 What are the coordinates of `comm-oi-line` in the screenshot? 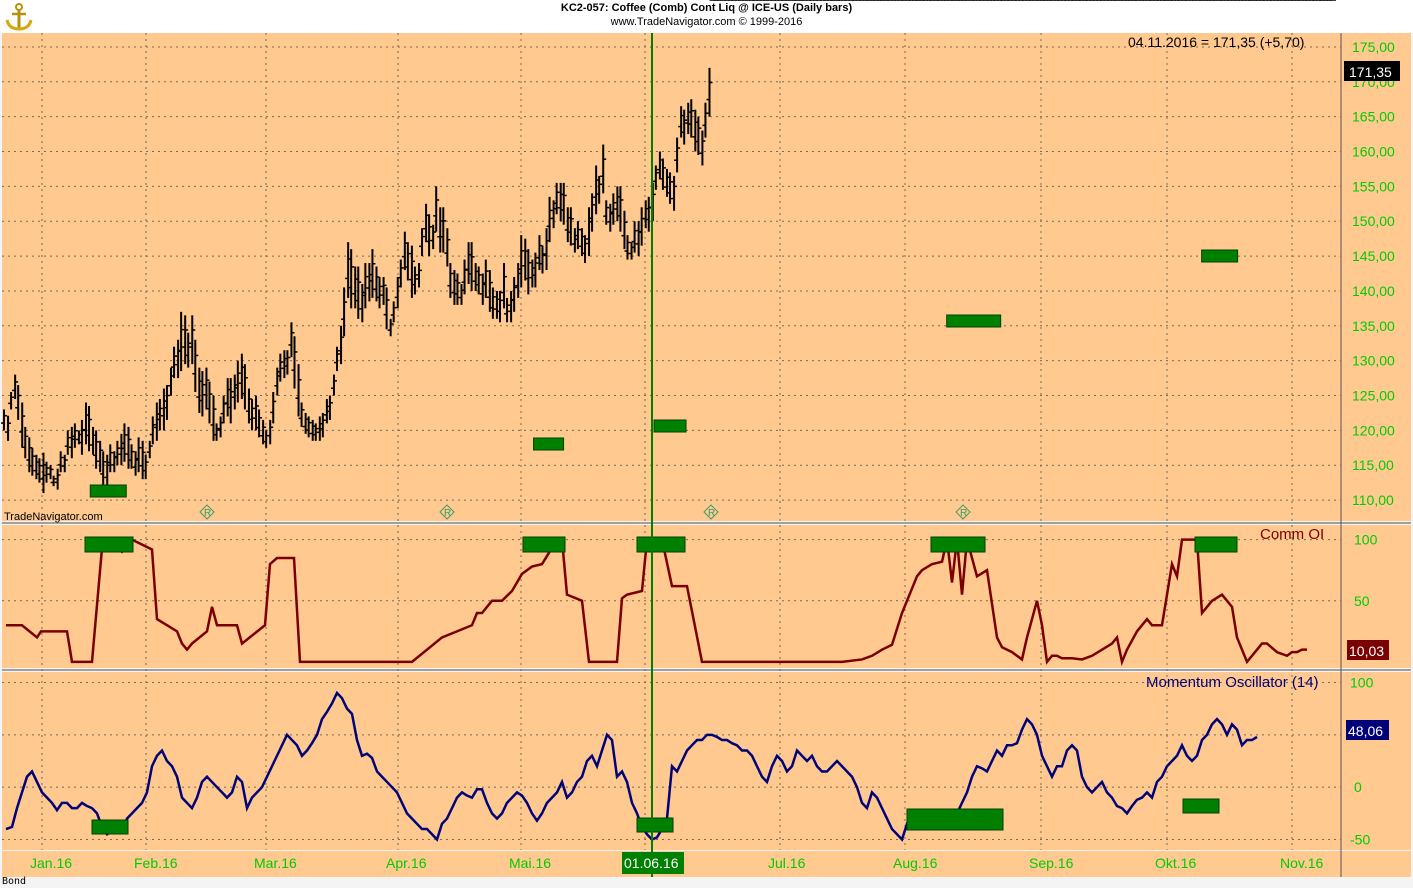 It's located at (656, 602).